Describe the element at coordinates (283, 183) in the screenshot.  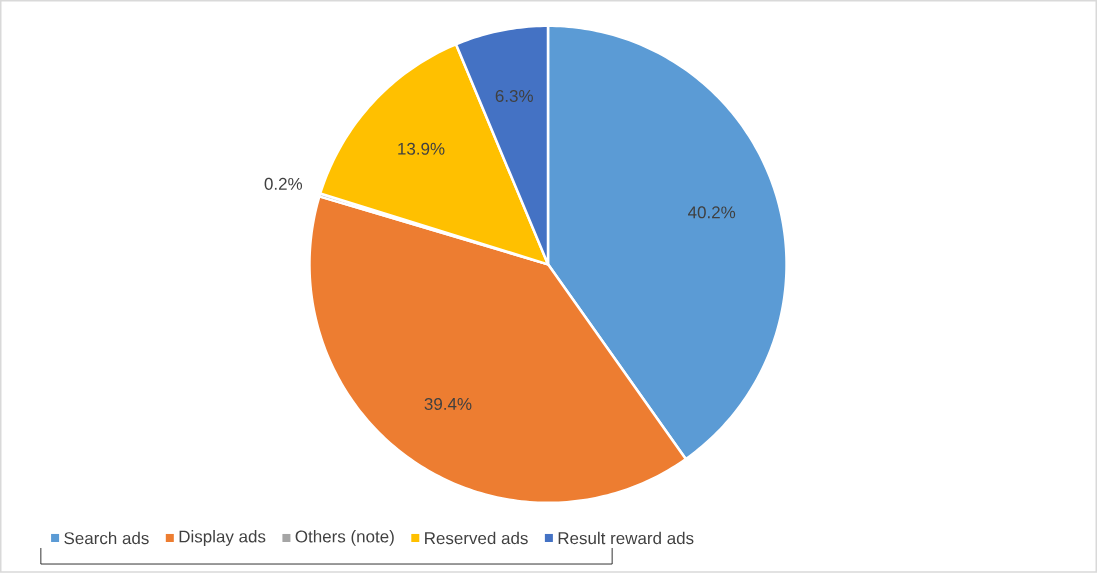
I see `data-label: 0.2%` at that location.